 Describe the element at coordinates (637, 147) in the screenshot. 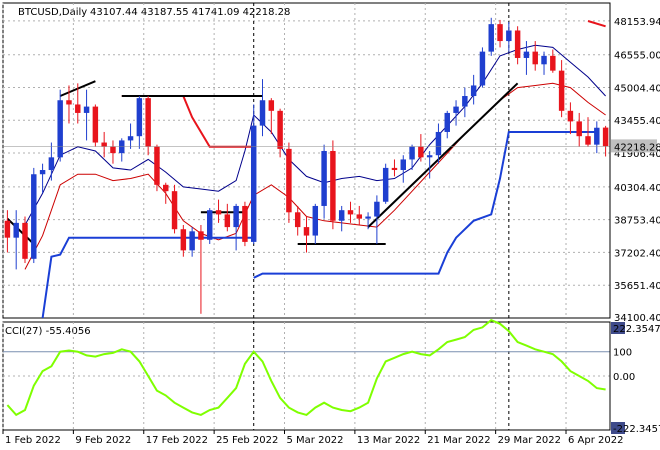

I see `last-price-label: 42218.28` at that location.